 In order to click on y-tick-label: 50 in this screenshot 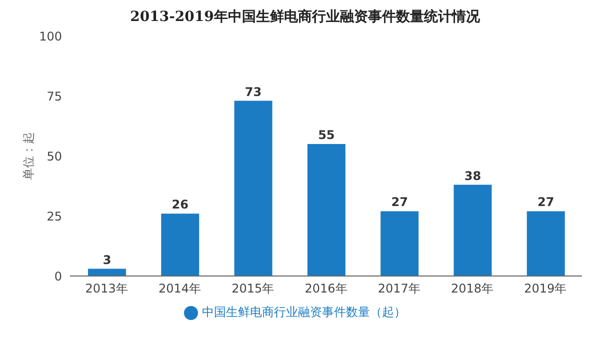, I will do `click(54, 156)`.